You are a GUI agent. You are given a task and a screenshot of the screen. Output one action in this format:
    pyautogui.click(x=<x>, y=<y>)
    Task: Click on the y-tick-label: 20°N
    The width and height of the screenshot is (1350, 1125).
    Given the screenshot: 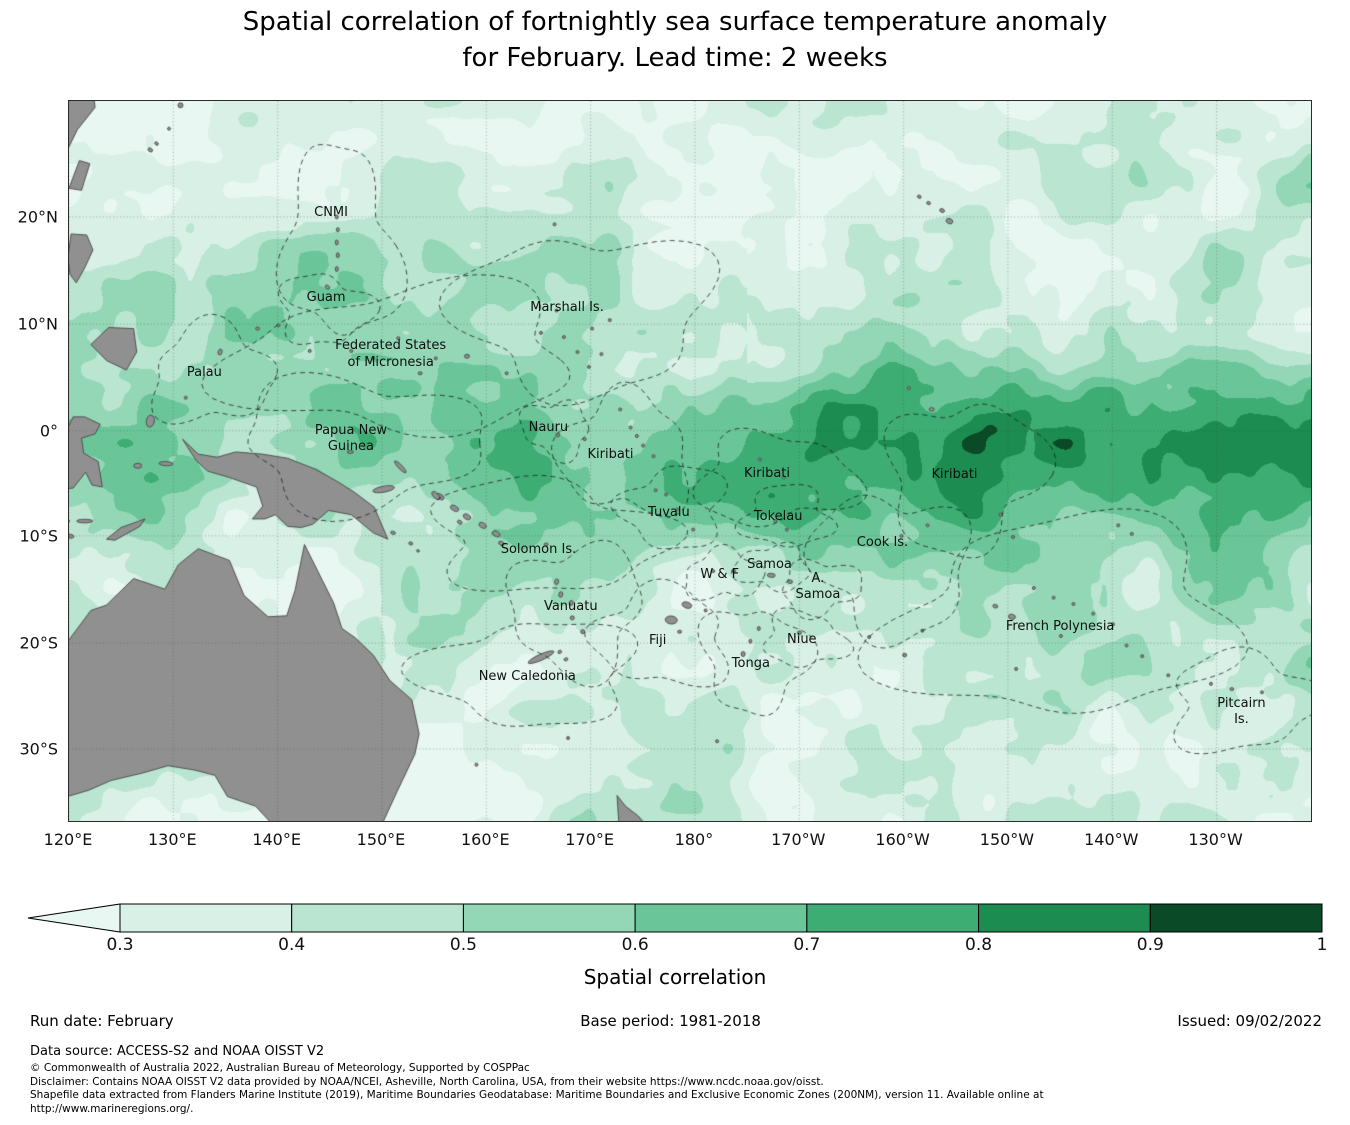 What is the action you would take?
    pyautogui.click(x=37, y=217)
    